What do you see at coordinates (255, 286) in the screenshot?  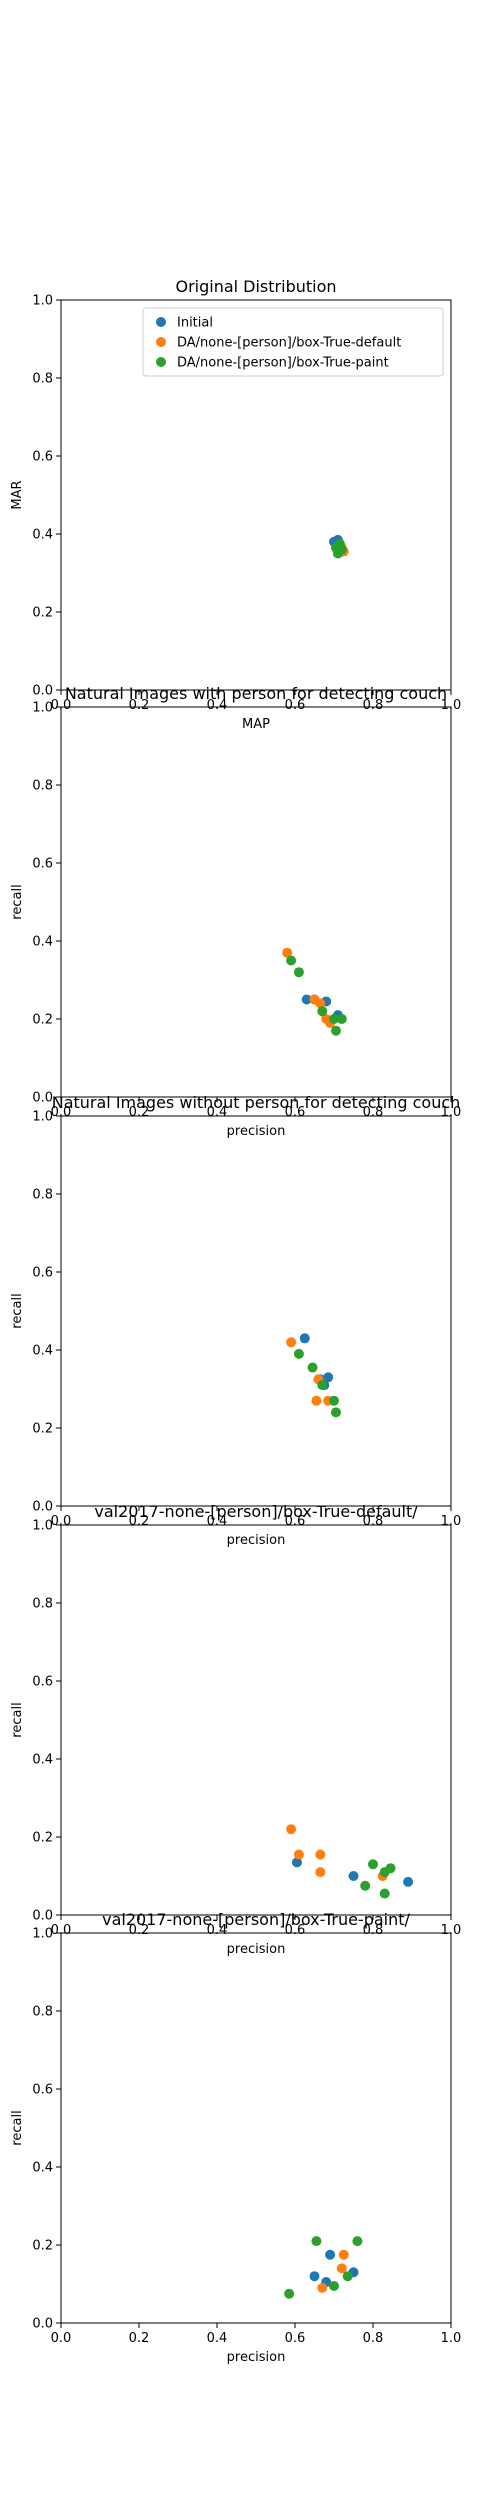 I see `chart-title: Original Distribution` at bounding box center [255, 286].